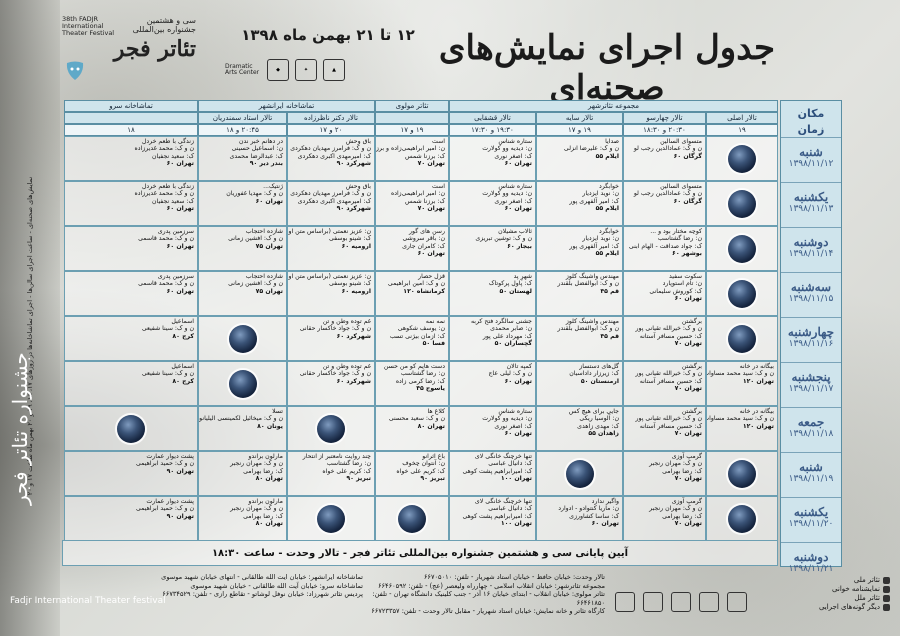 This screenshot has width=900, height=636. Describe the element at coordinates (667, 194) in the screenshot. I see `credit-line: ن و ک: عمادالدین رجب لو` at that location.